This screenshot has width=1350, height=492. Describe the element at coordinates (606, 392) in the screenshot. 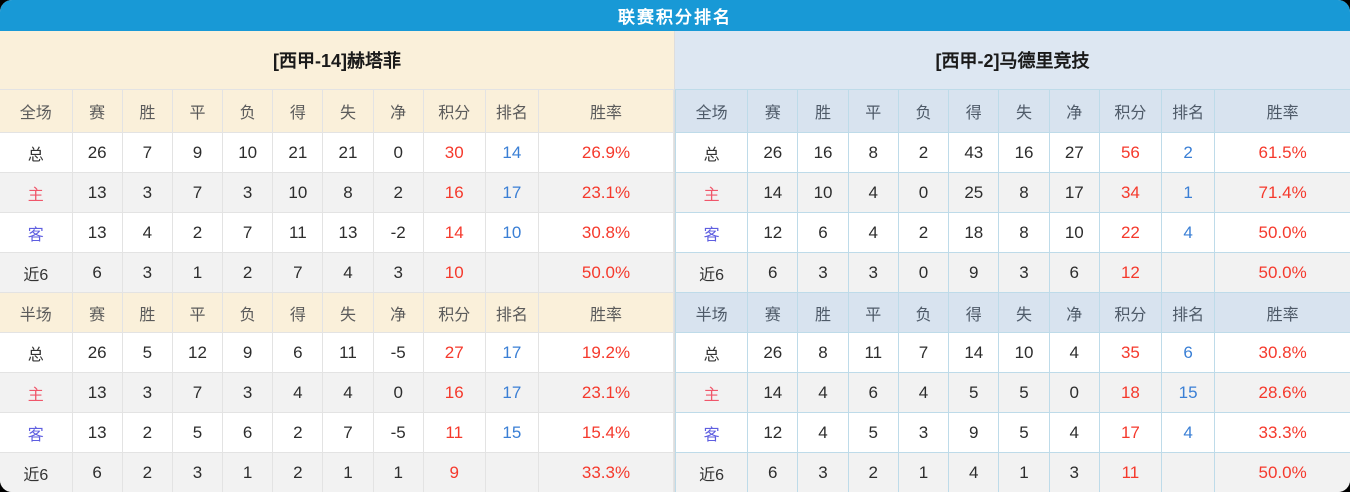

I see `win-rate-cell: 23.1%` at that location.